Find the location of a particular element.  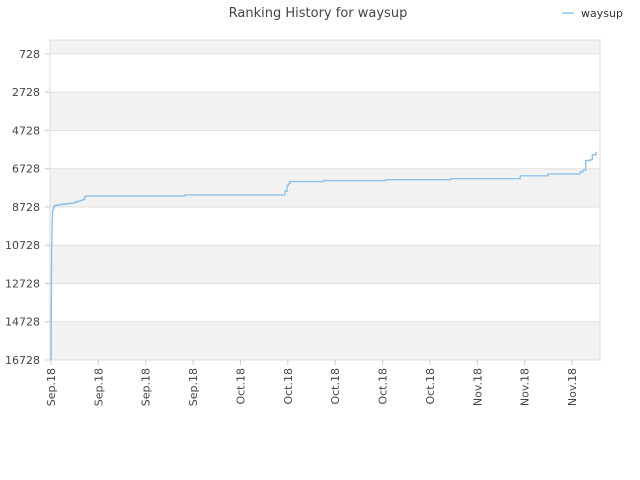

y-tick-label: 6728 is located at coordinates (26, 169).